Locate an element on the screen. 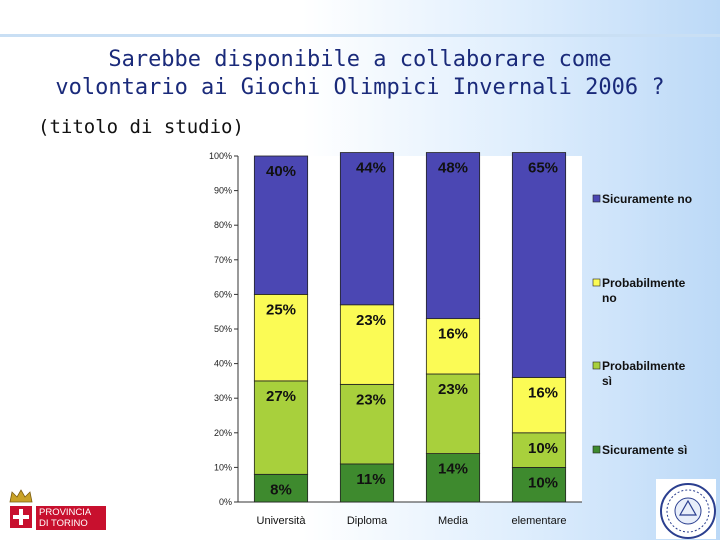  y-tick-label: 0% is located at coordinates (225, 502).